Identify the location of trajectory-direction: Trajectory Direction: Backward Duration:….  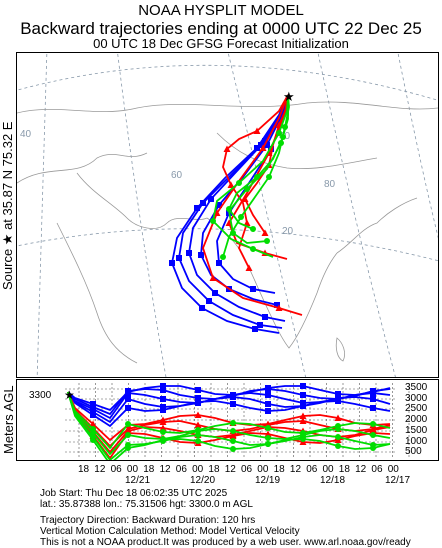
(148, 520).